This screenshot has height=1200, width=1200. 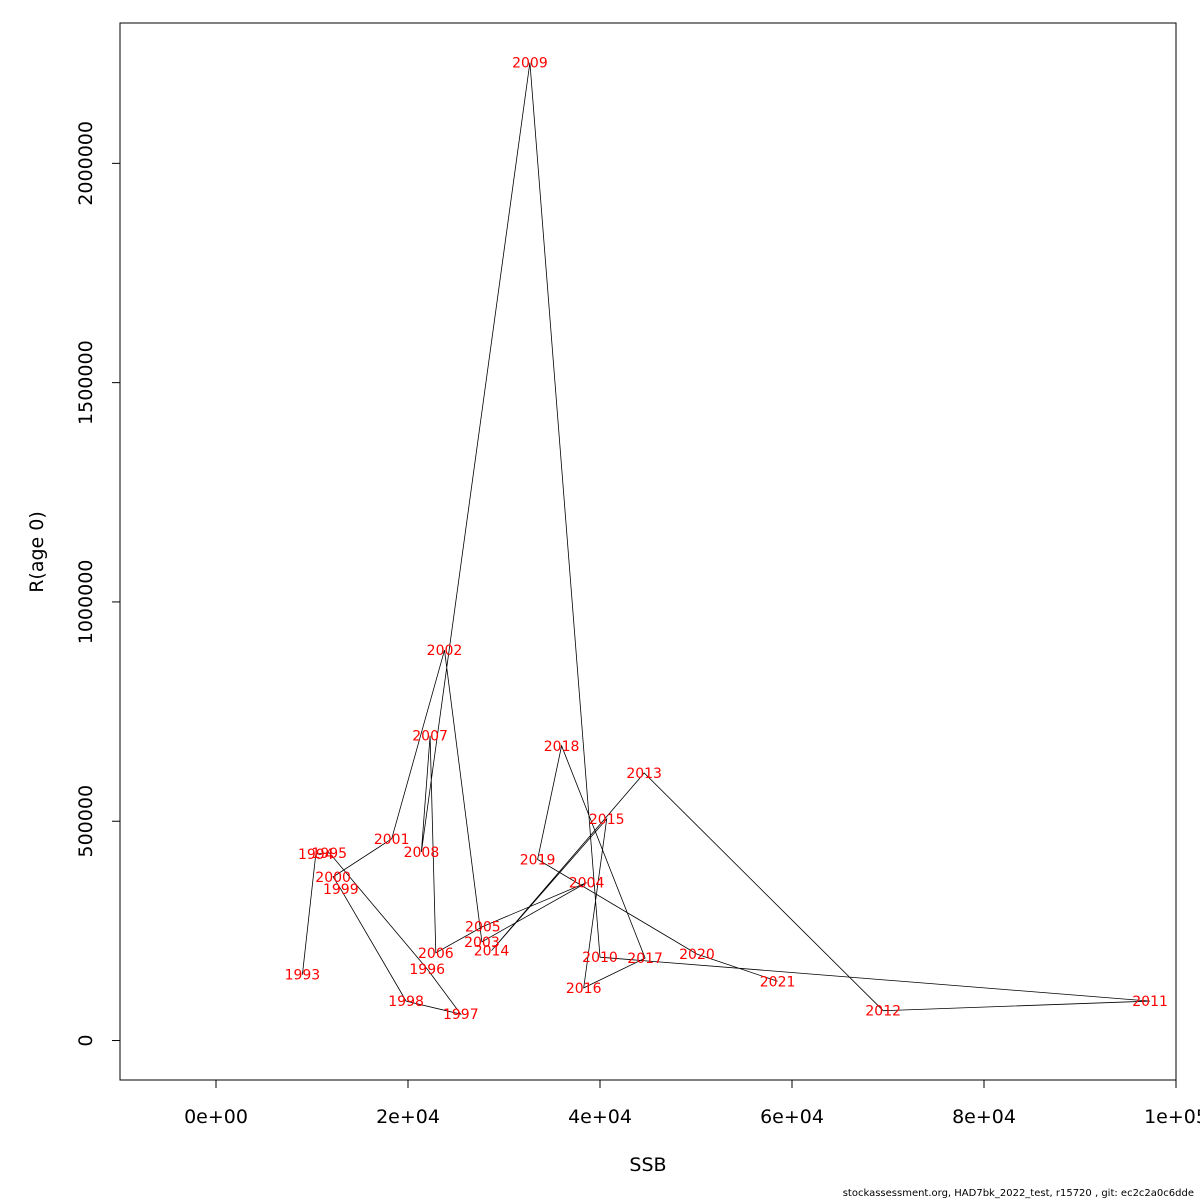 I want to click on year-label-2018: 2018, so click(x=562, y=747).